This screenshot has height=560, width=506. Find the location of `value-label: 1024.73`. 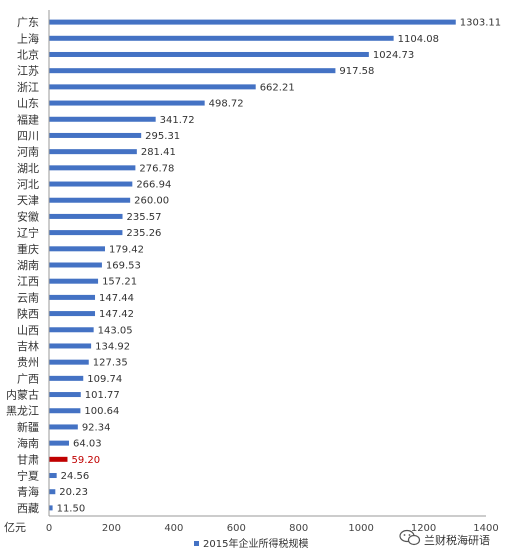

value-label: 1024.73 is located at coordinates (393, 55).